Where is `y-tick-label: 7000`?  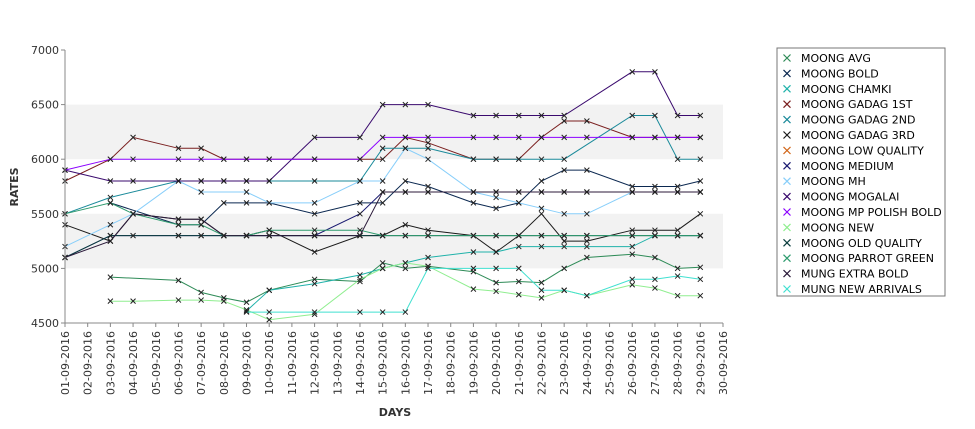 y-tick-label: 7000 is located at coordinates (45, 50).